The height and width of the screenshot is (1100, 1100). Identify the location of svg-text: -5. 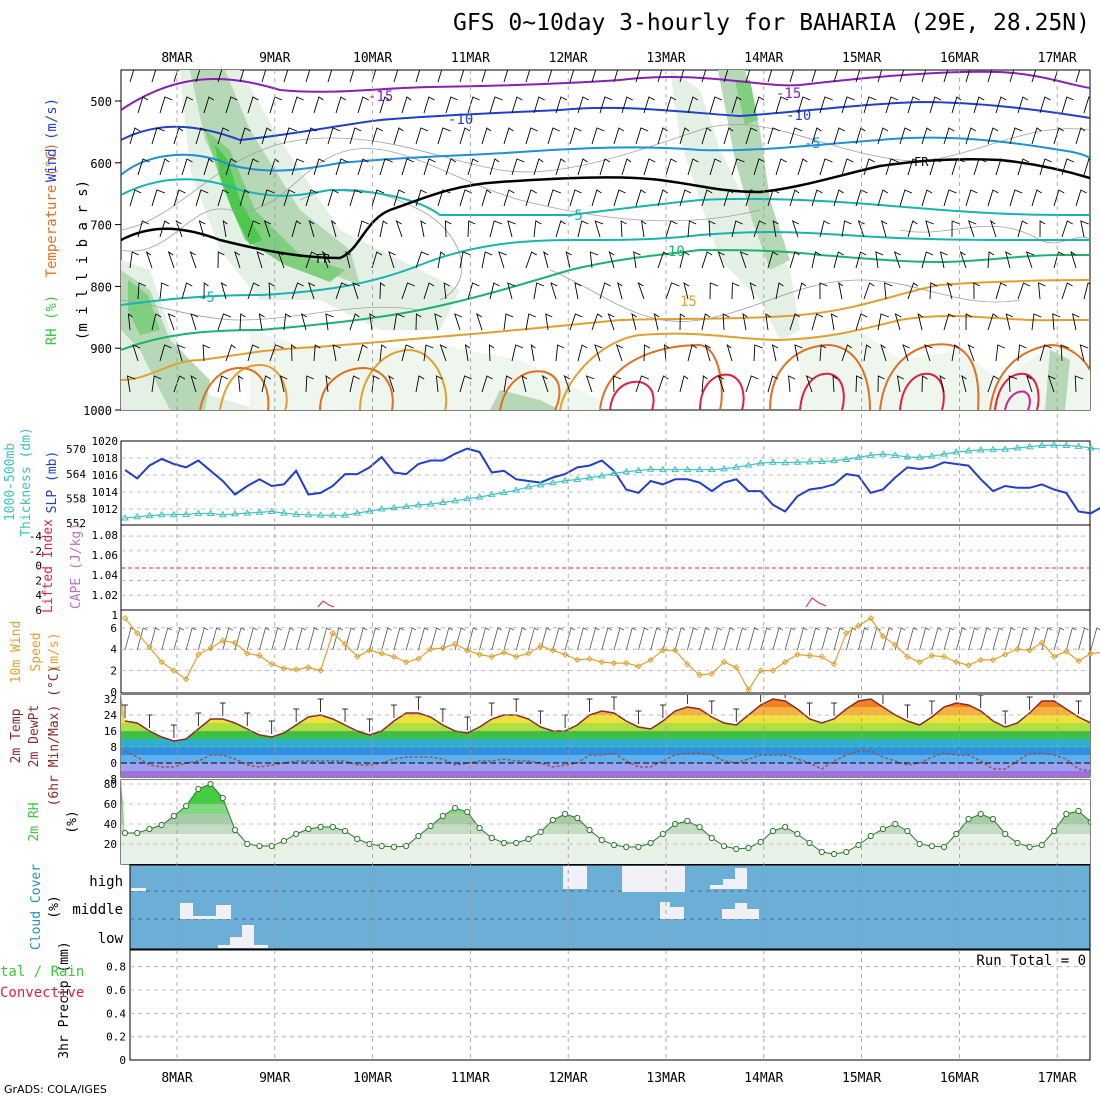
(574, 216).